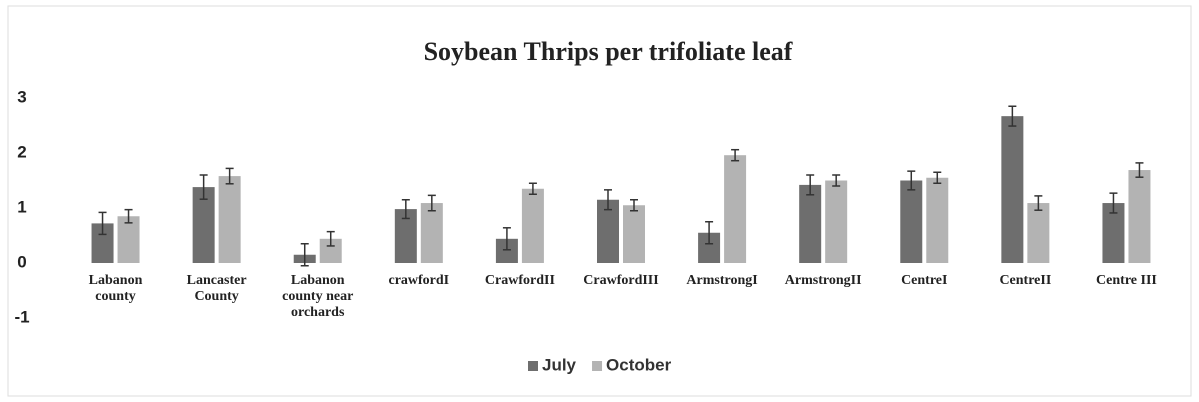 The width and height of the screenshot is (1199, 402). Describe the element at coordinates (21, 96) in the screenshot. I see `y-tick-label: 3` at that location.